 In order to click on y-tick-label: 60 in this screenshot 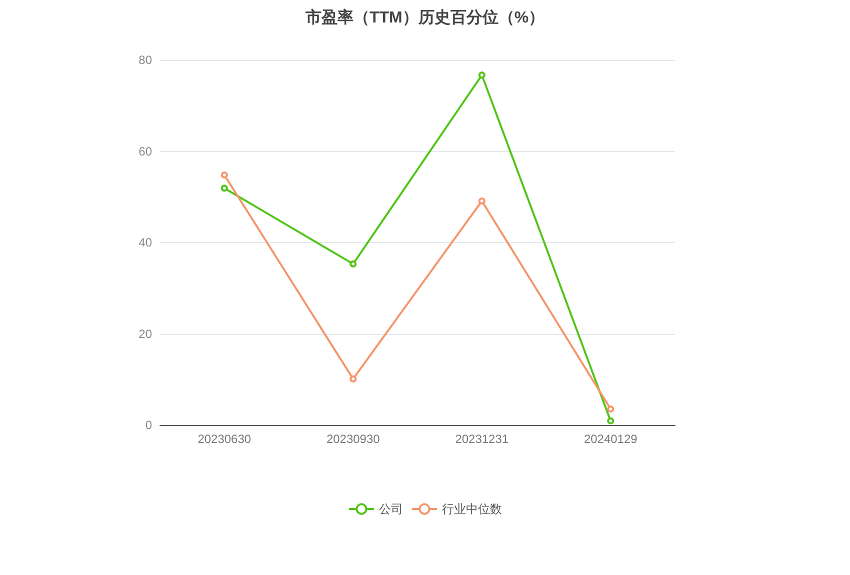, I will do `click(145, 151)`.